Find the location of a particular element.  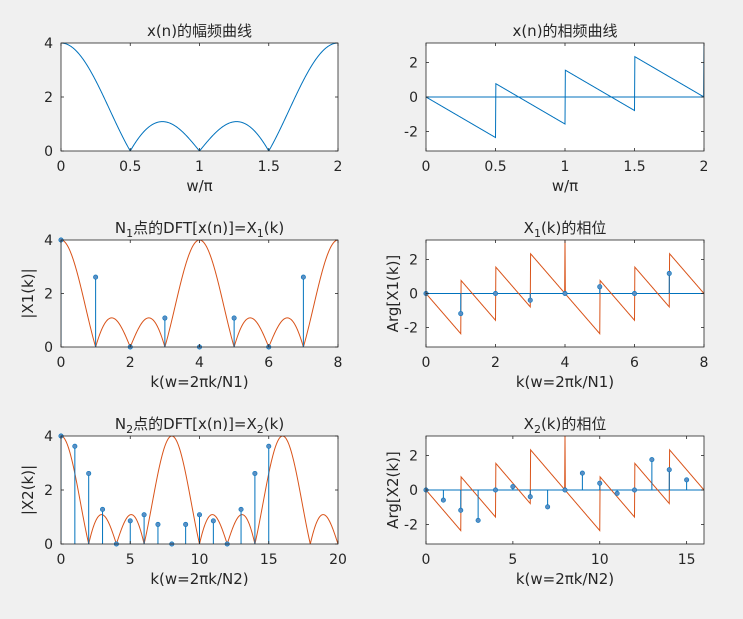

subplot-title: x(n)的相频曲线 is located at coordinates (564, 31).